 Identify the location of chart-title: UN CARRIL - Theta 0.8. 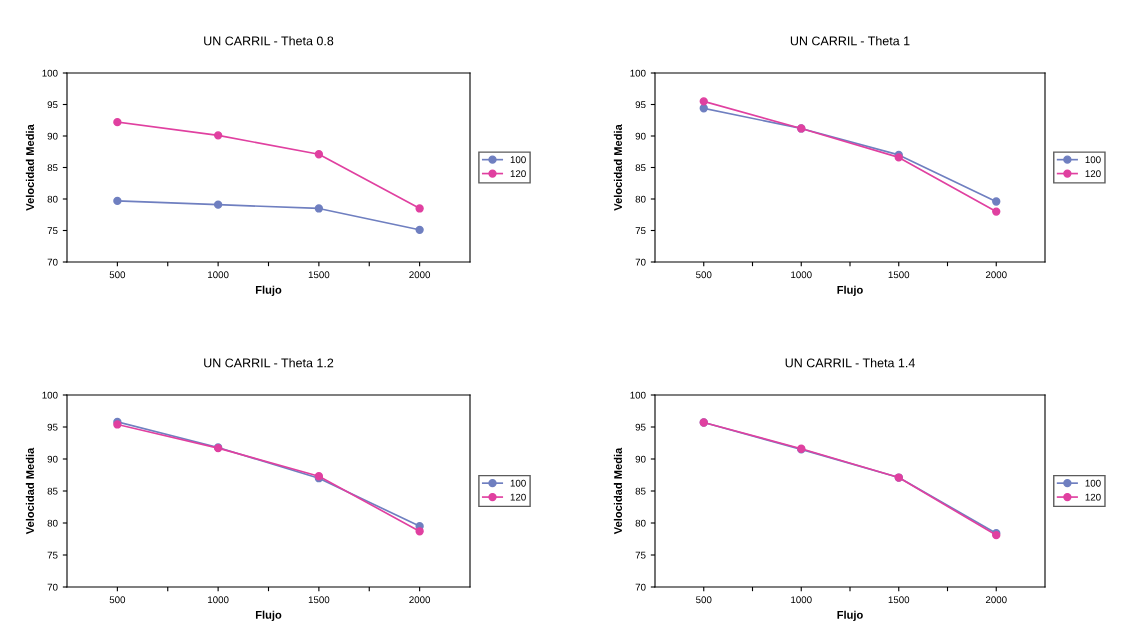
(269, 41).